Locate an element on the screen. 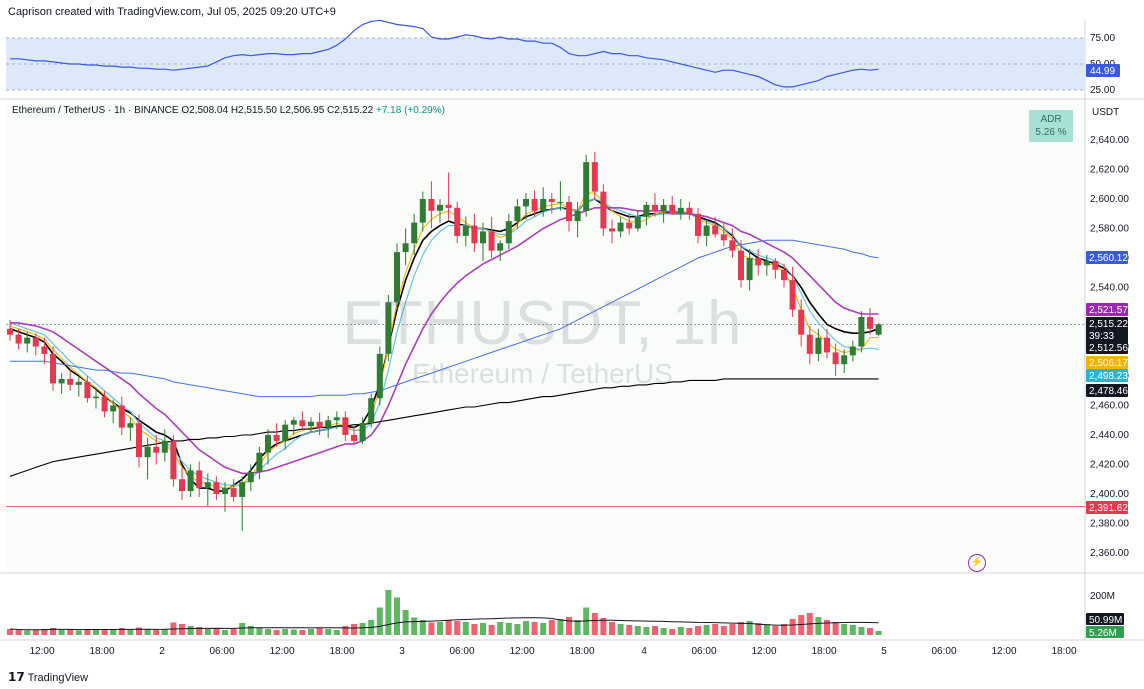  price-tick-label: 2,620.00 is located at coordinates (1109, 170).